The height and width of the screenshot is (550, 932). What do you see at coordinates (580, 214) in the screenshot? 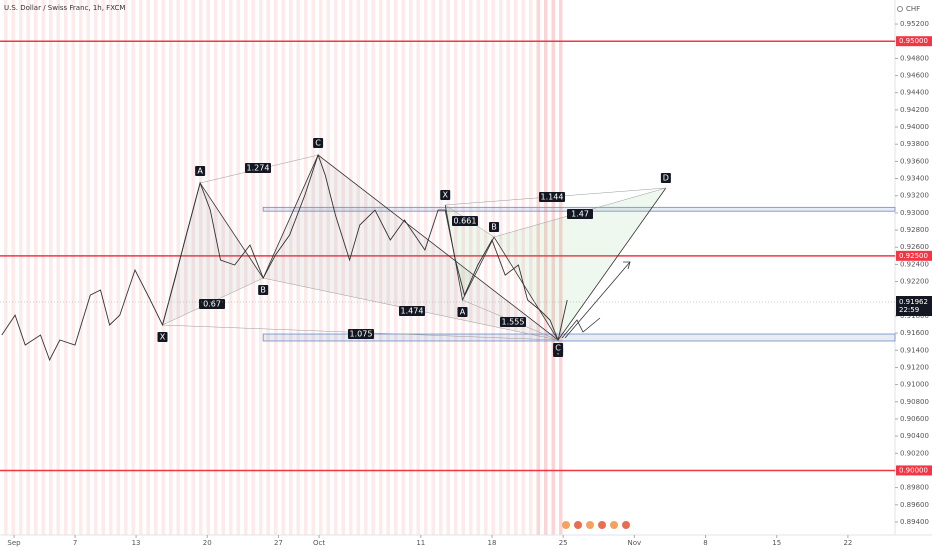
I see `ratio-label: 1.47` at bounding box center [580, 214].